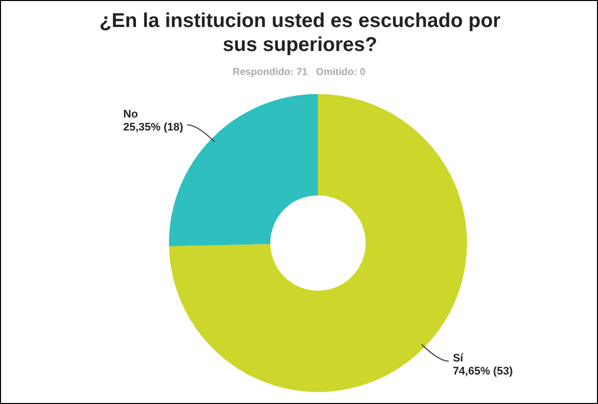 The width and height of the screenshot is (598, 404). I want to click on chart-title: ¿En la institucion usted es escuchado por sus superiores?, so click(300, 33).